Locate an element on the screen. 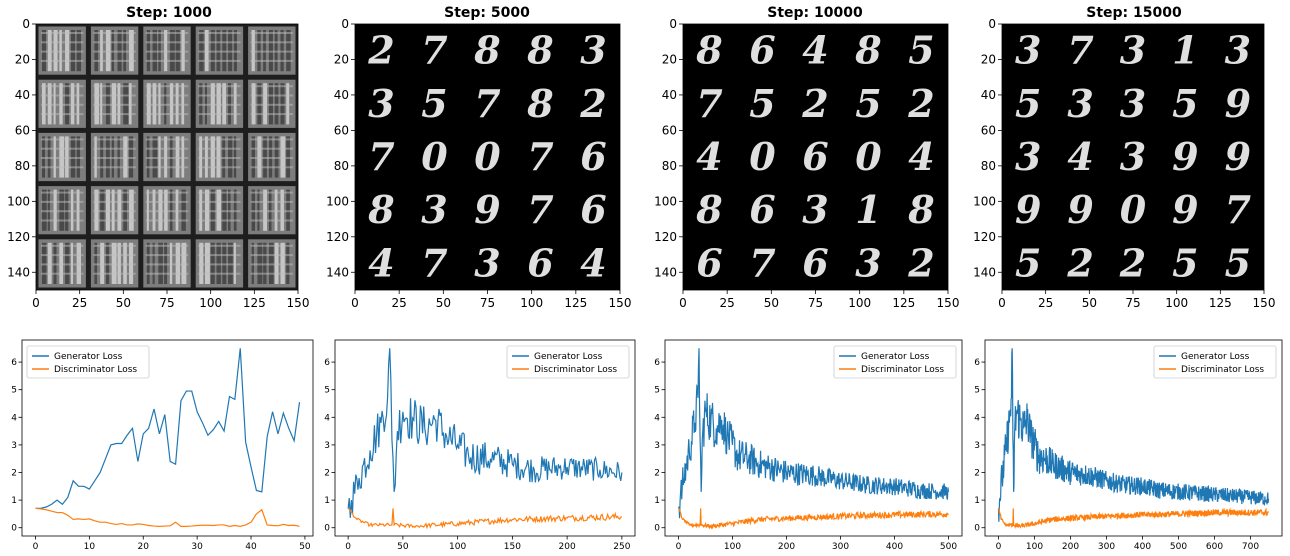  y-tick-label: 2 is located at coordinates (327, 474).